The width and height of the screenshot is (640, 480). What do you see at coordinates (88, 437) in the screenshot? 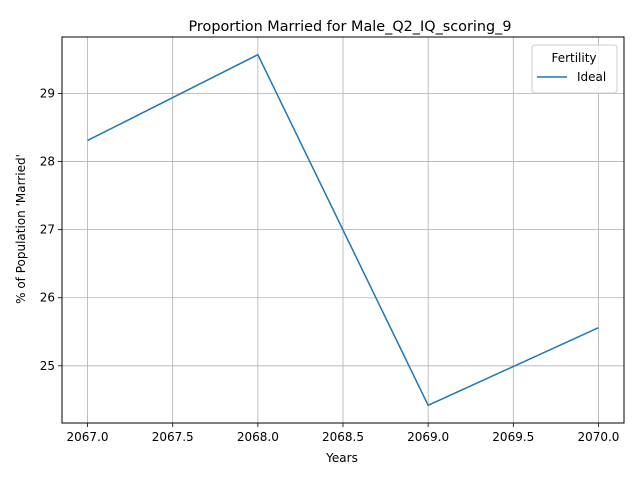
I see `x-tick-label: 2067.0` at bounding box center [88, 437].